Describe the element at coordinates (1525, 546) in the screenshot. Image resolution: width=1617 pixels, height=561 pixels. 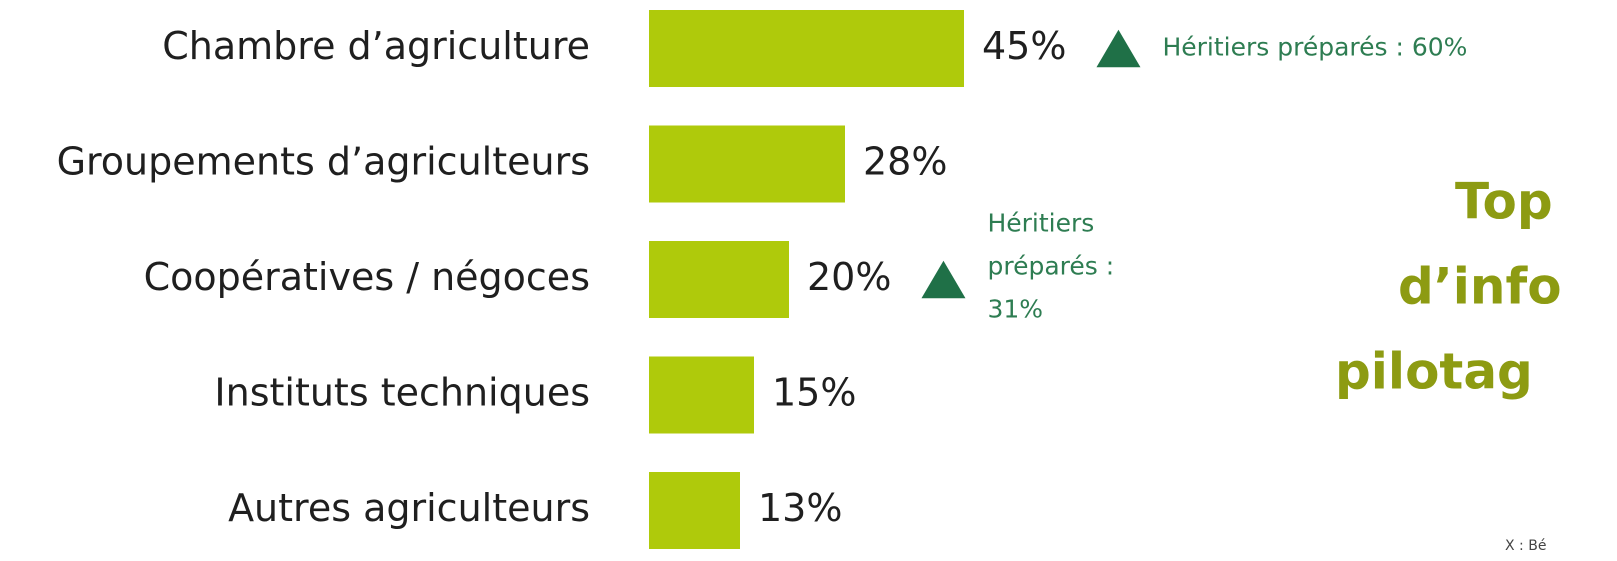
I see `footnote: X : Bé` at that location.